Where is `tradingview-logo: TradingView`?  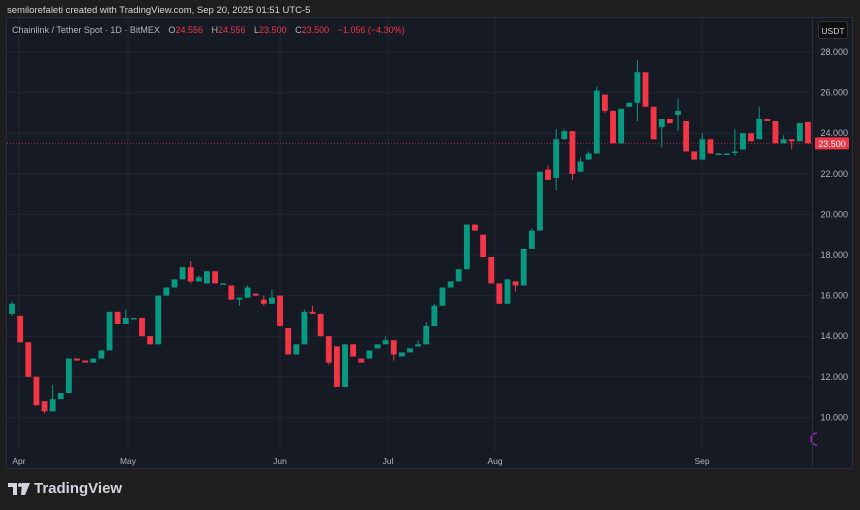 tradingview-logo: TradingView is located at coordinates (65, 488).